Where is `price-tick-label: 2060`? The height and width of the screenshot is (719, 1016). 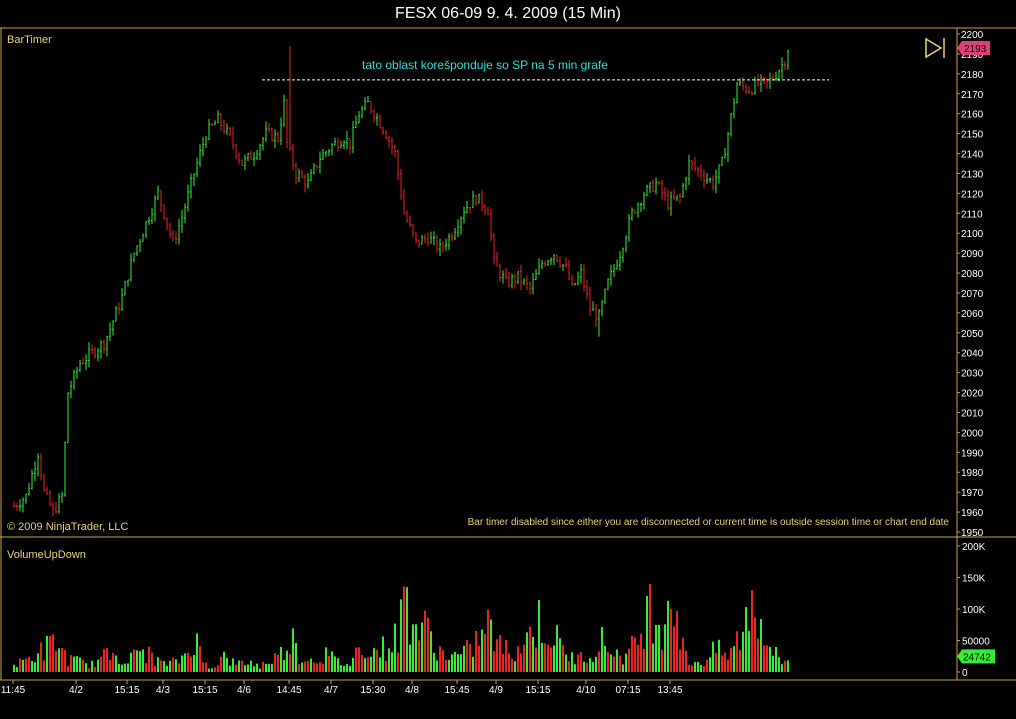 price-tick-label: 2060 is located at coordinates (972, 314).